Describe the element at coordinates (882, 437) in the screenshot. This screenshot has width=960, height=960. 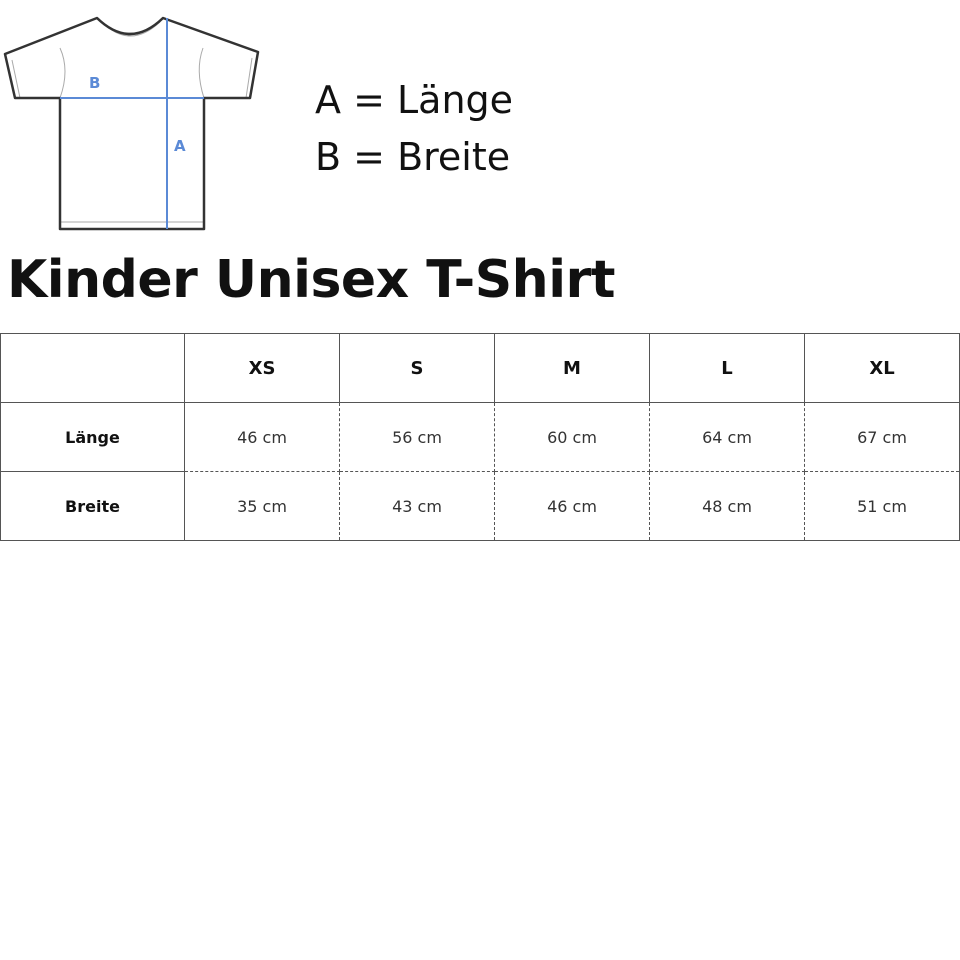
I see `table-cell: 67 cm` at that location.